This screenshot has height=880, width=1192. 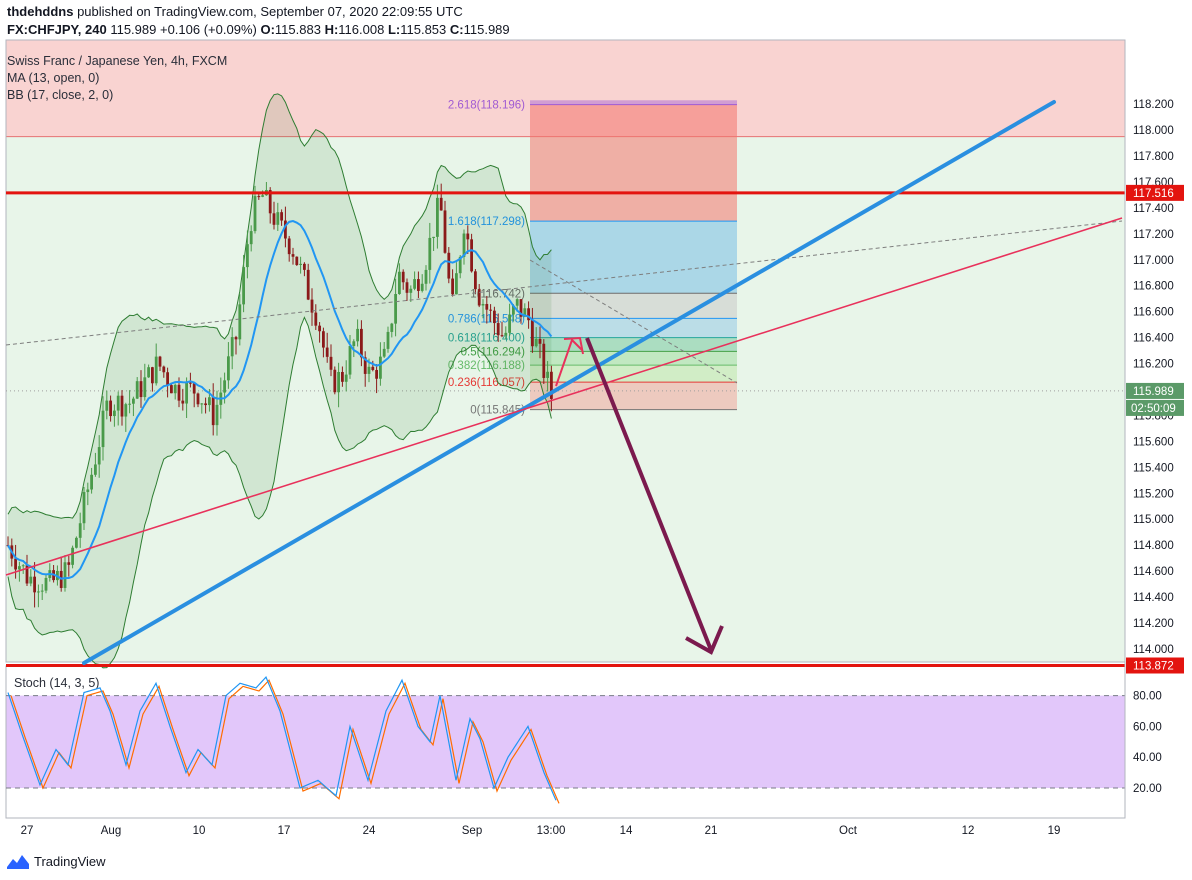 What do you see at coordinates (57, 29) in the screenshot?
I see `symbol-label: FX:CHFJPY, 240` at bounding box center [57, 29].